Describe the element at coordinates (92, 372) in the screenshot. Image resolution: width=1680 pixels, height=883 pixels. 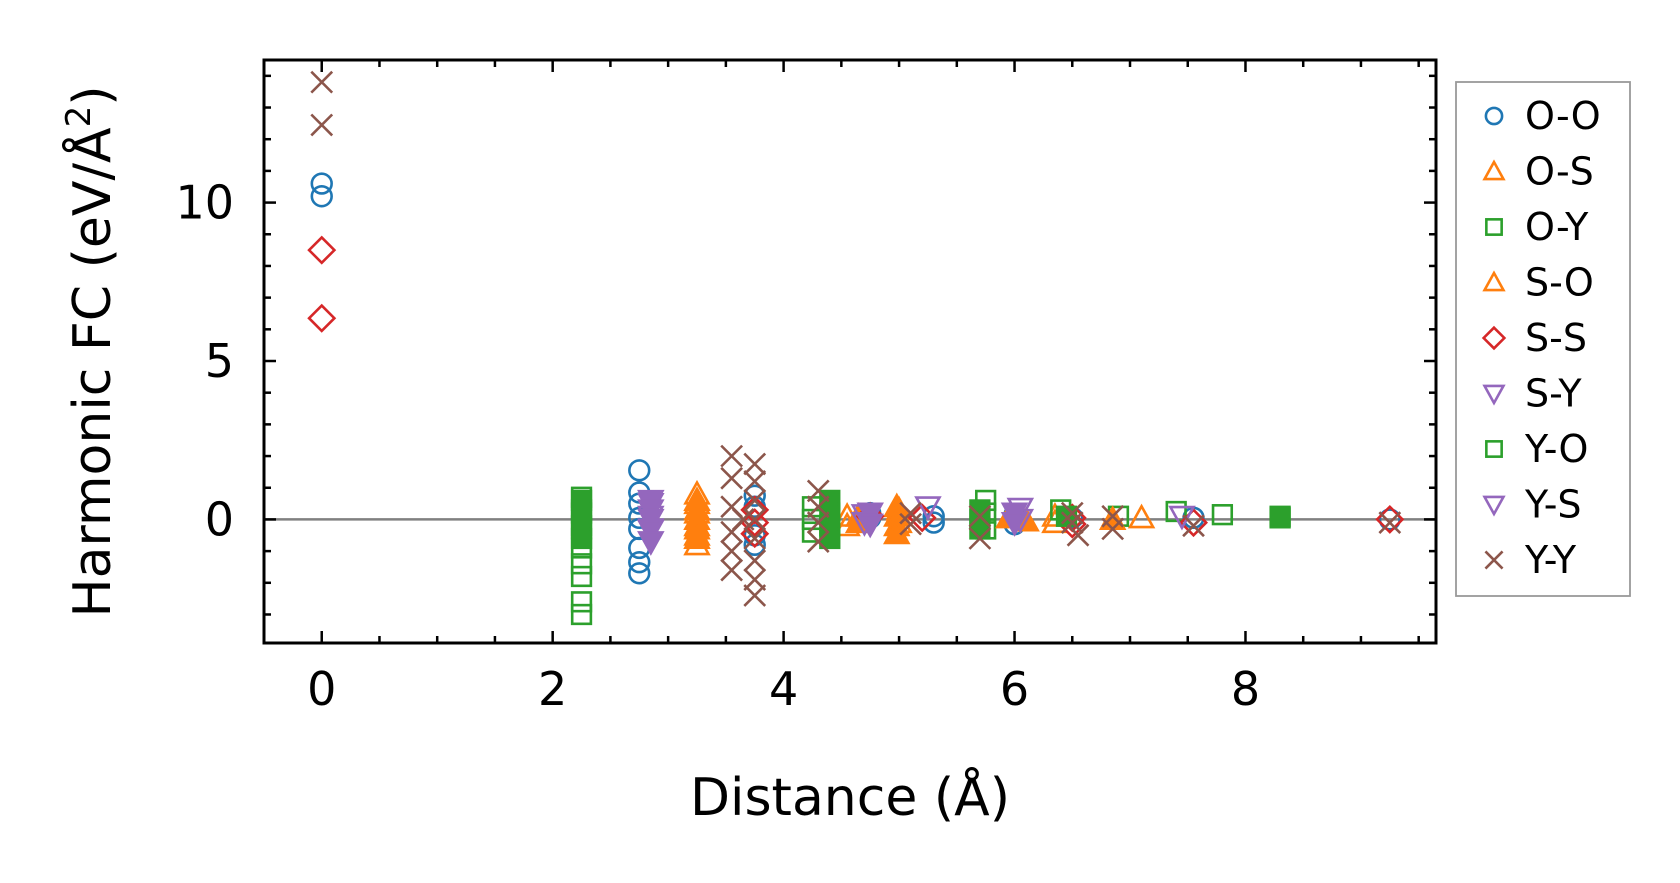
I see `y-axis-label-main: Harmonic FC (eV/Å` at that location.